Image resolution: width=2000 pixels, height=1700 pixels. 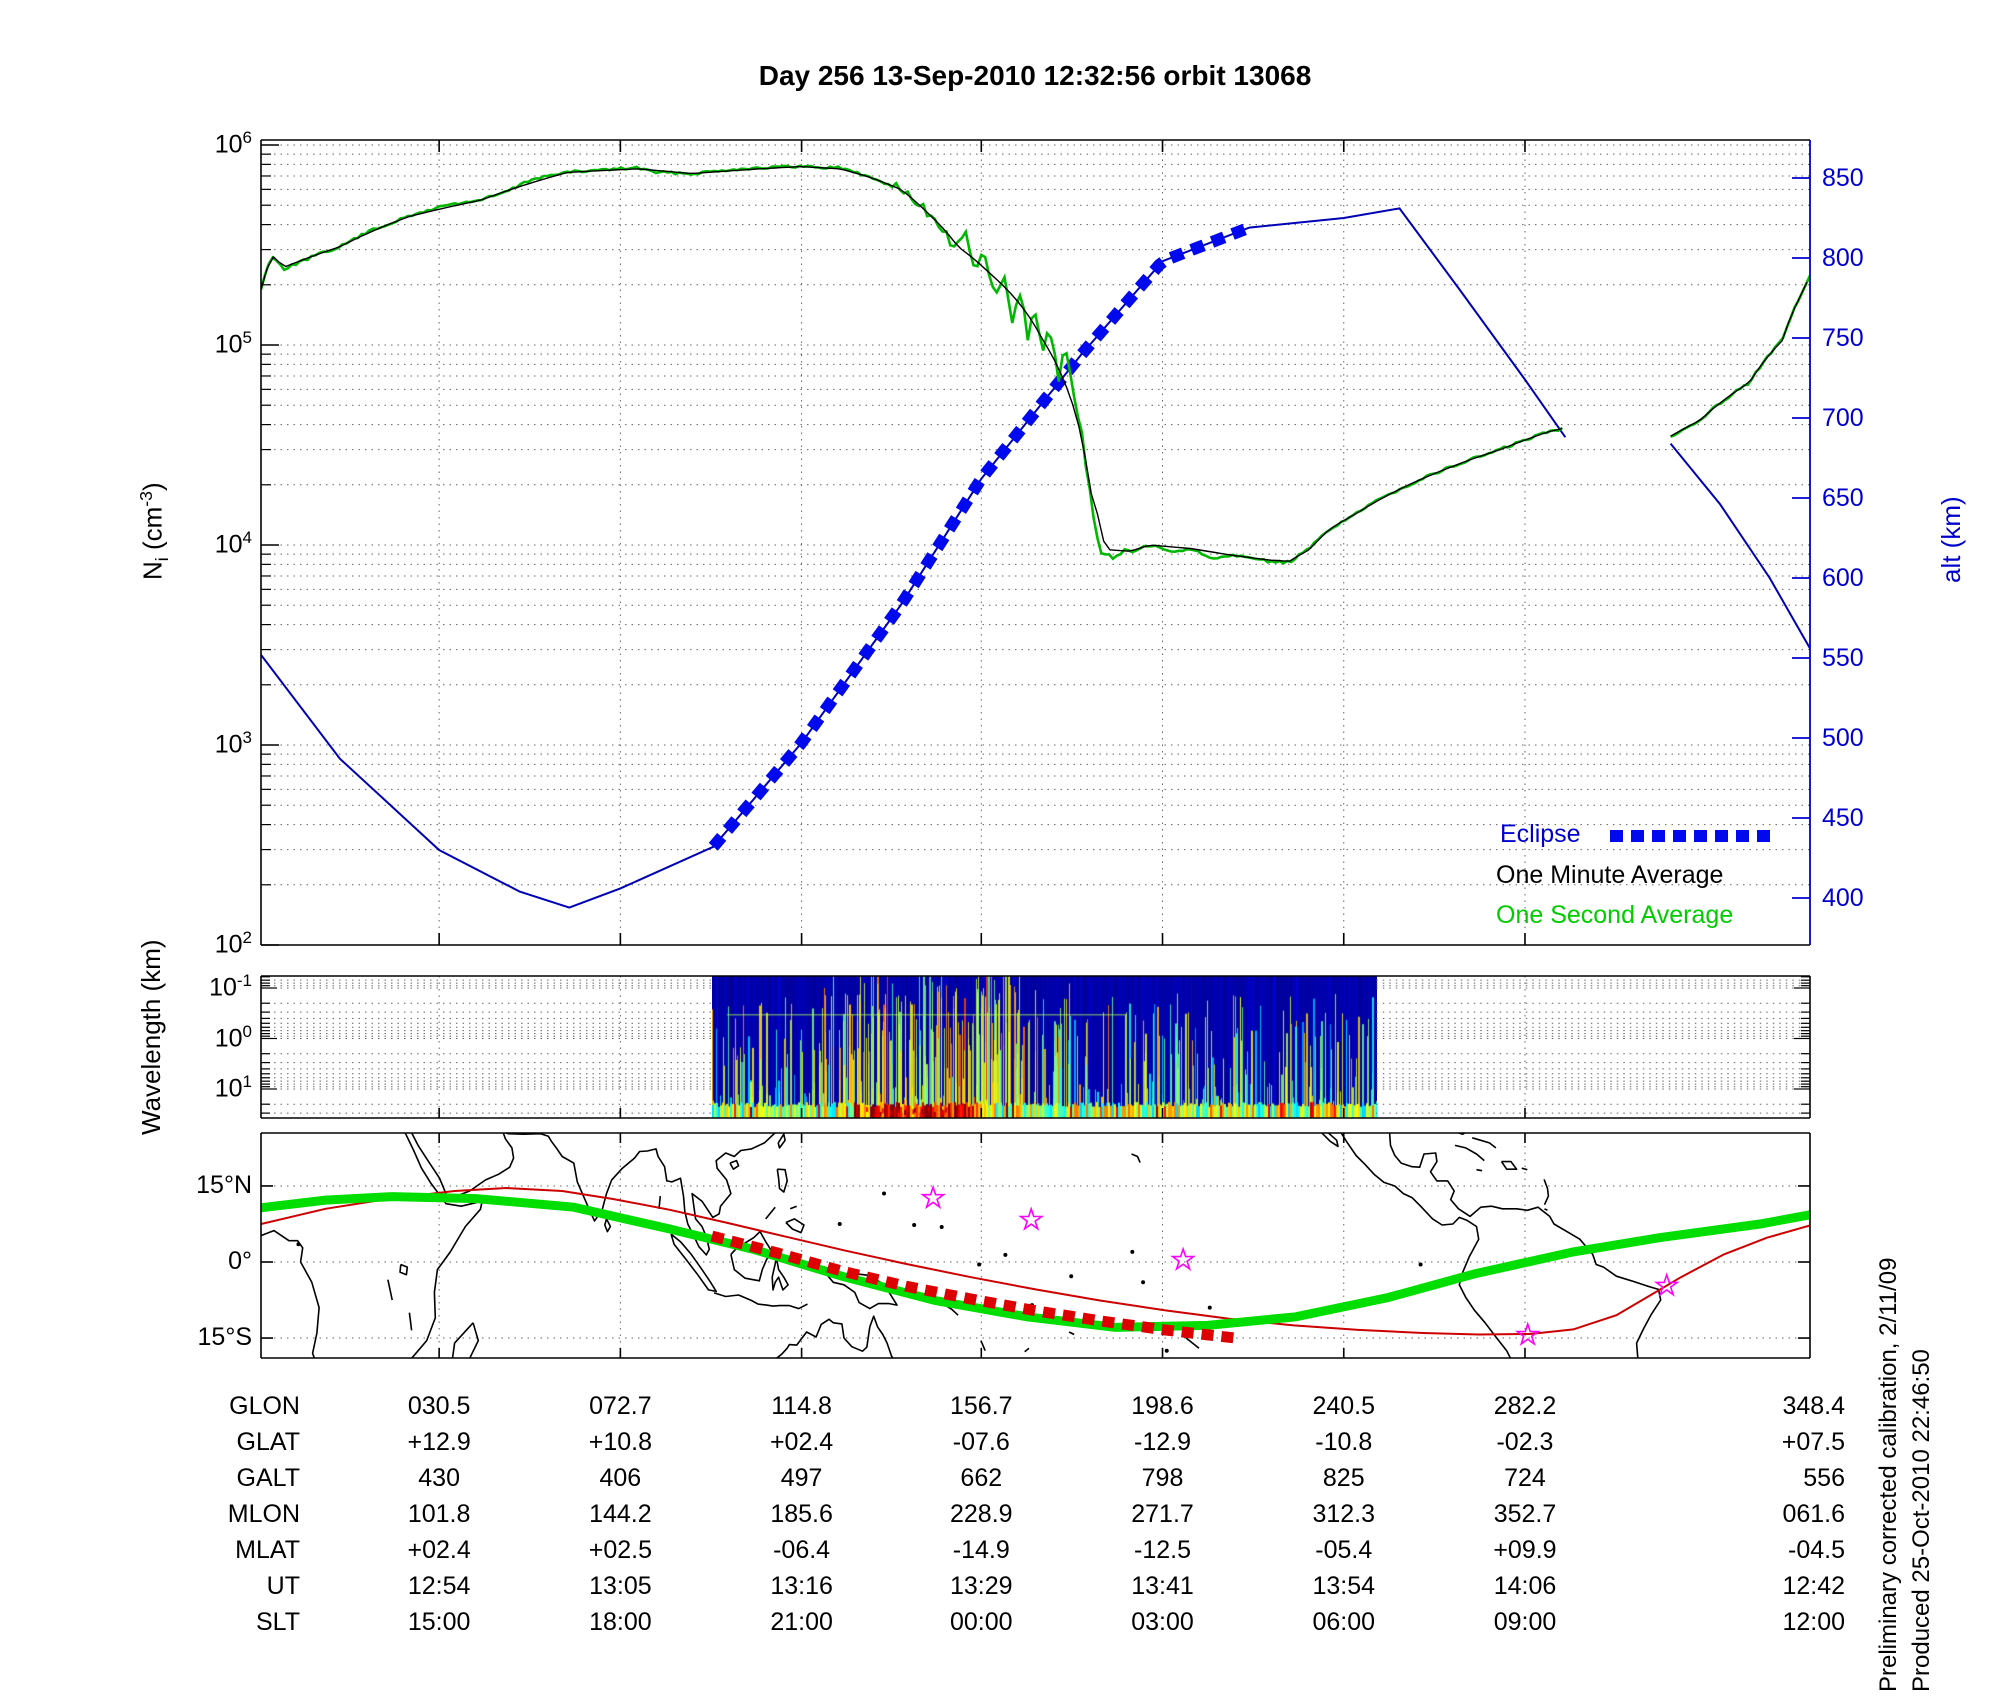 What do you see at coordinates (1162, 1406) in the screenshot?
I see `table-cell: 198.6` at bounding box center [1162, 1406].